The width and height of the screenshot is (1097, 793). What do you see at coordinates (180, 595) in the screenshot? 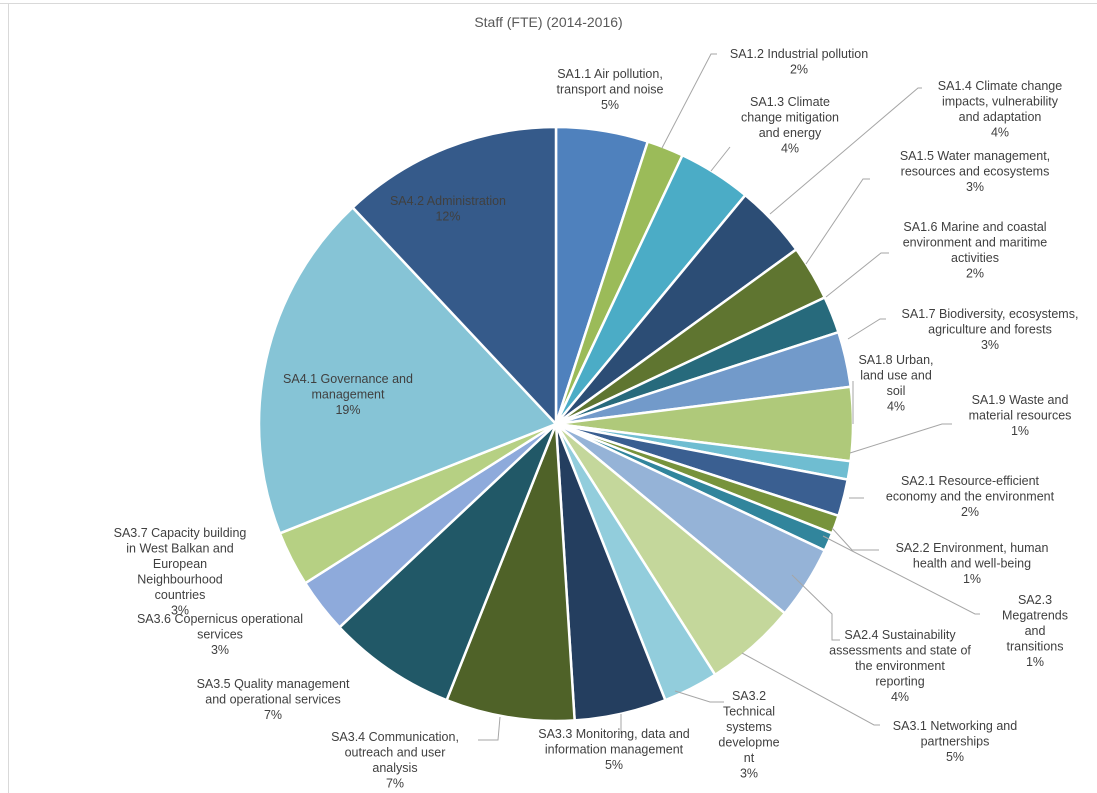
I see `slice-label-line: countries` at bounding box center [180, 595].